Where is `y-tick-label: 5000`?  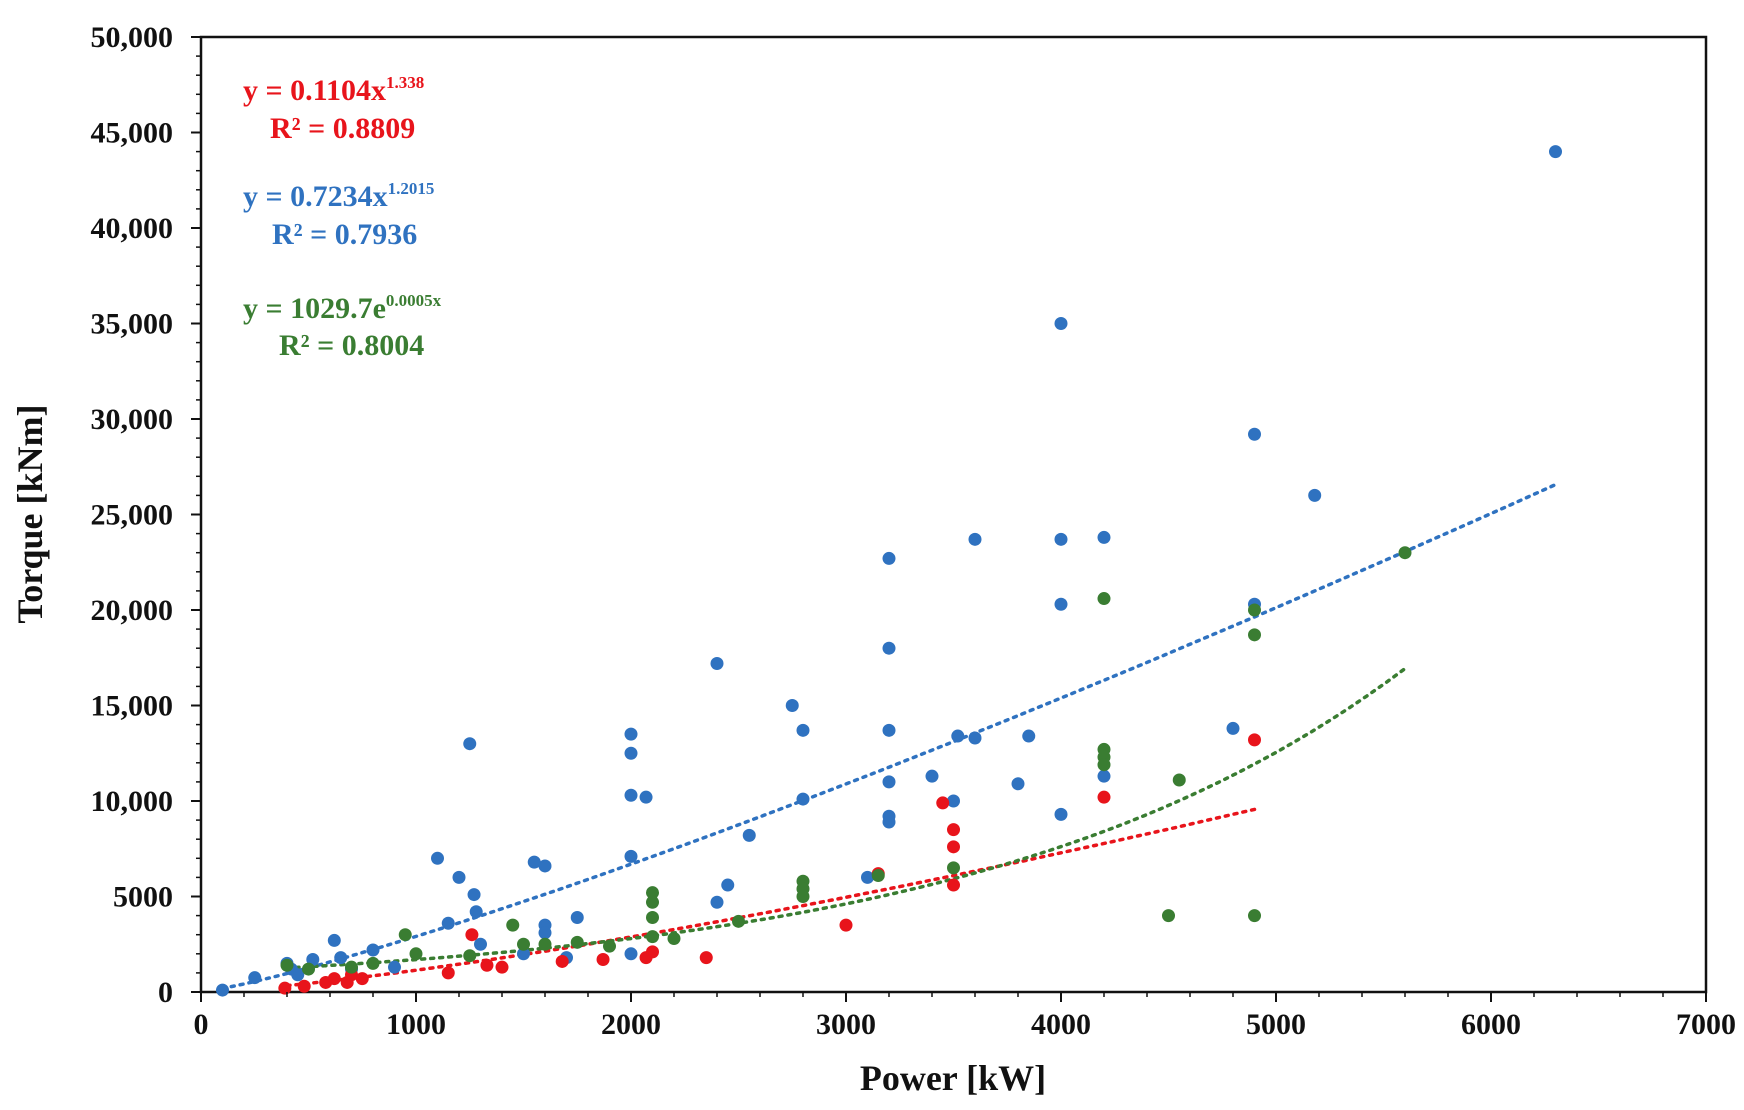 y-tick-label: 5000 is located at coordinates (143, 897).